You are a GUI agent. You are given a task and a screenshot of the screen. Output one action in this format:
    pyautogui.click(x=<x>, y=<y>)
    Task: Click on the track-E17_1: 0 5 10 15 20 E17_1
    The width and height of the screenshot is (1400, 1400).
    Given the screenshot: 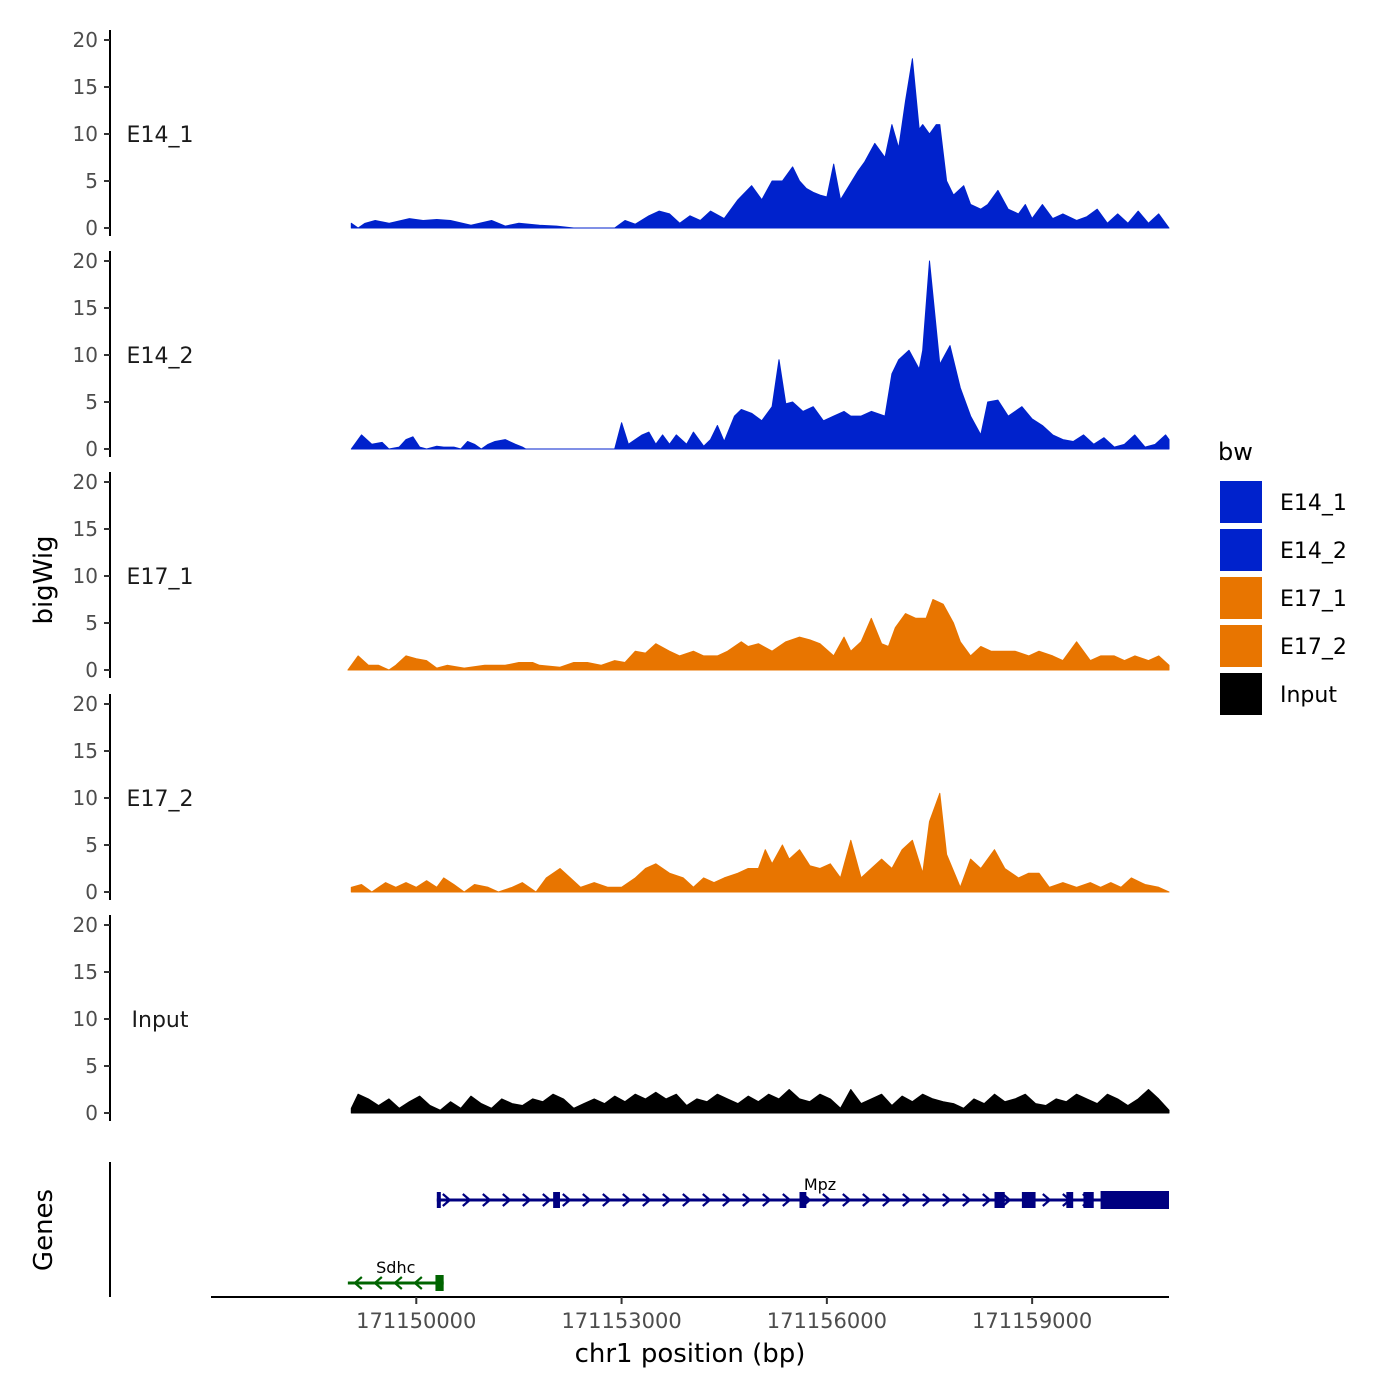 What is the action you would take?
    pyautogui.click(x=621, y=576)
    